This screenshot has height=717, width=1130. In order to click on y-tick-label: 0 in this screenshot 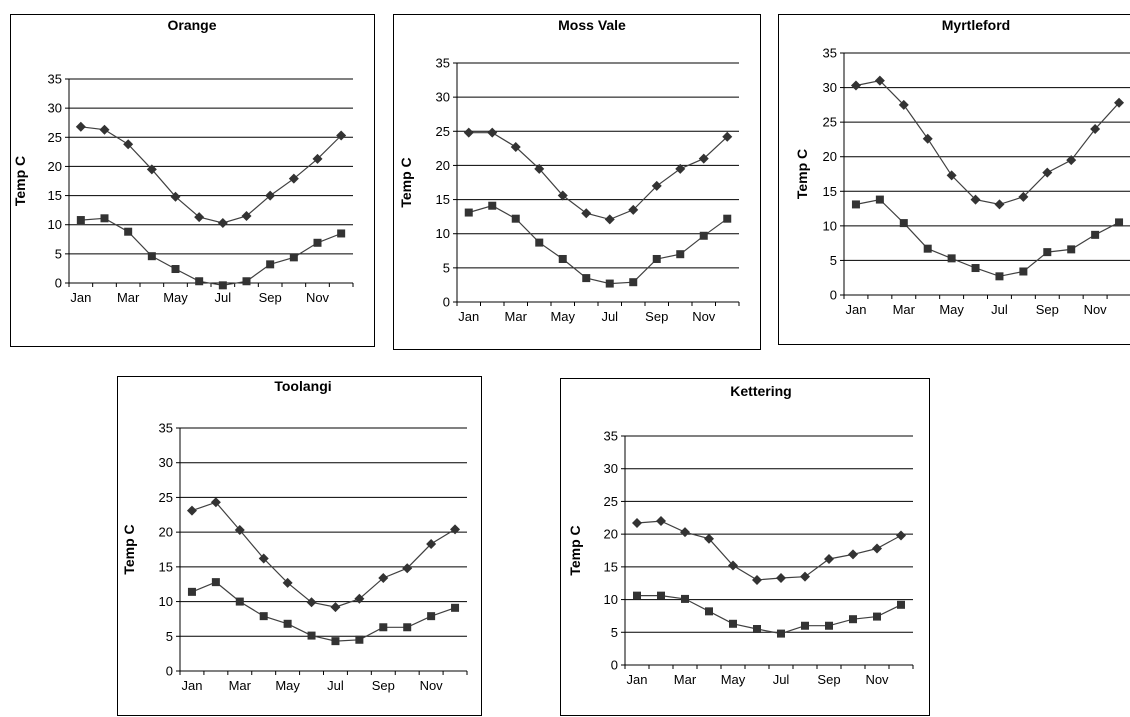, I will do `click(614, 665)`.